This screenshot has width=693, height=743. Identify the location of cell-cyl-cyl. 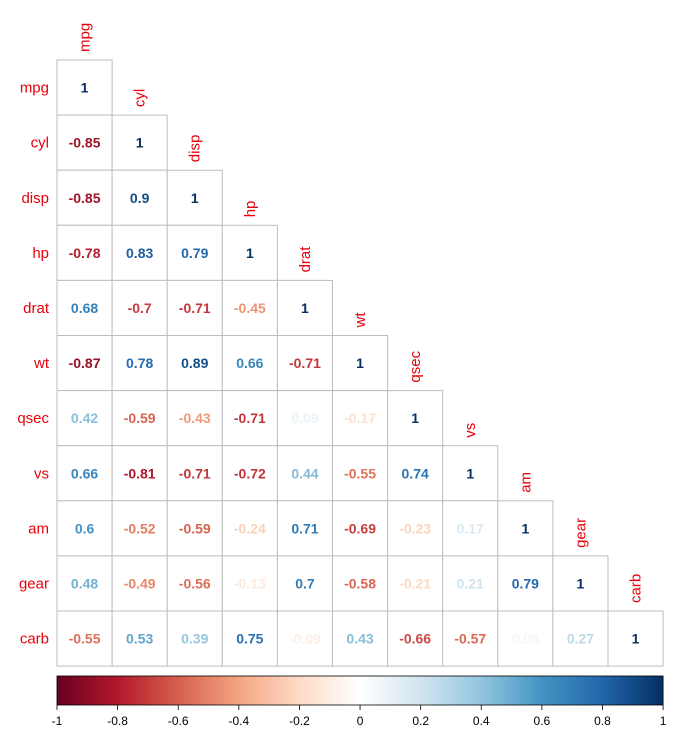
(139, 142).